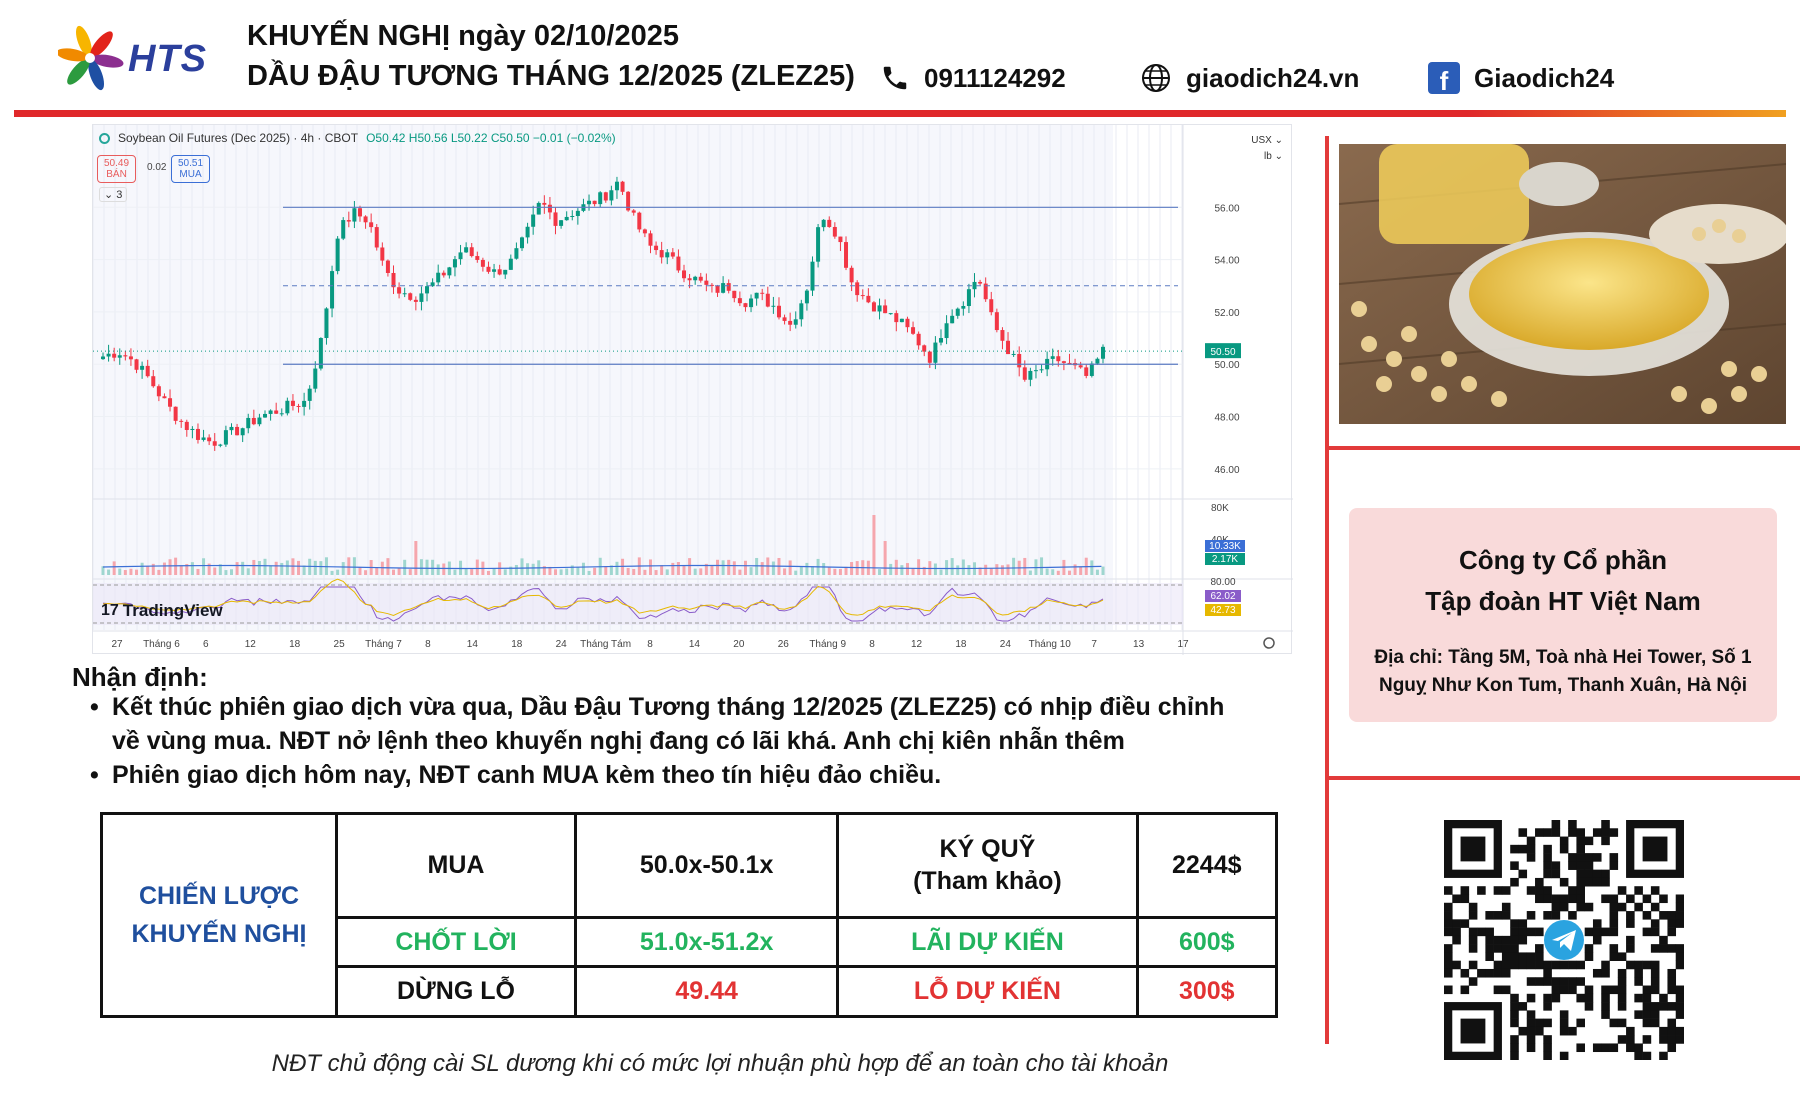 This screenshot has height=1112, width=1800. I want to click on price-tick-label: 56.00, so click(1226, 208).